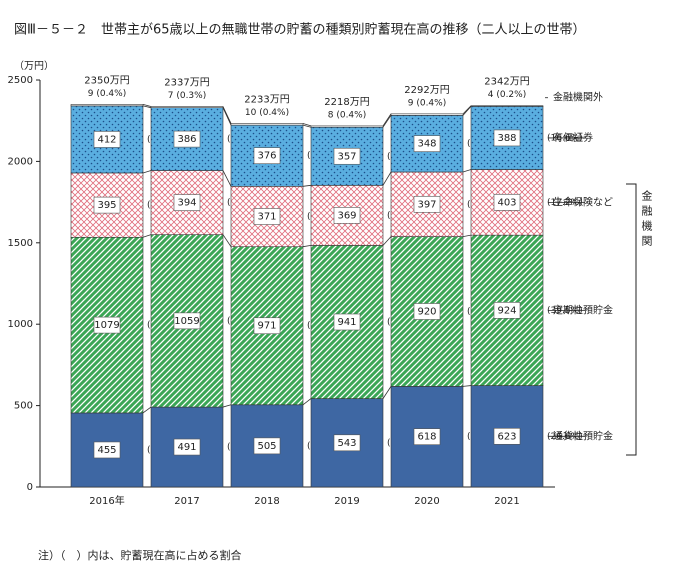  What do you see at coordinates (20, 243) in the screenshot?
I see `y-tick-label: 1500` at bounding box center [20, 243].